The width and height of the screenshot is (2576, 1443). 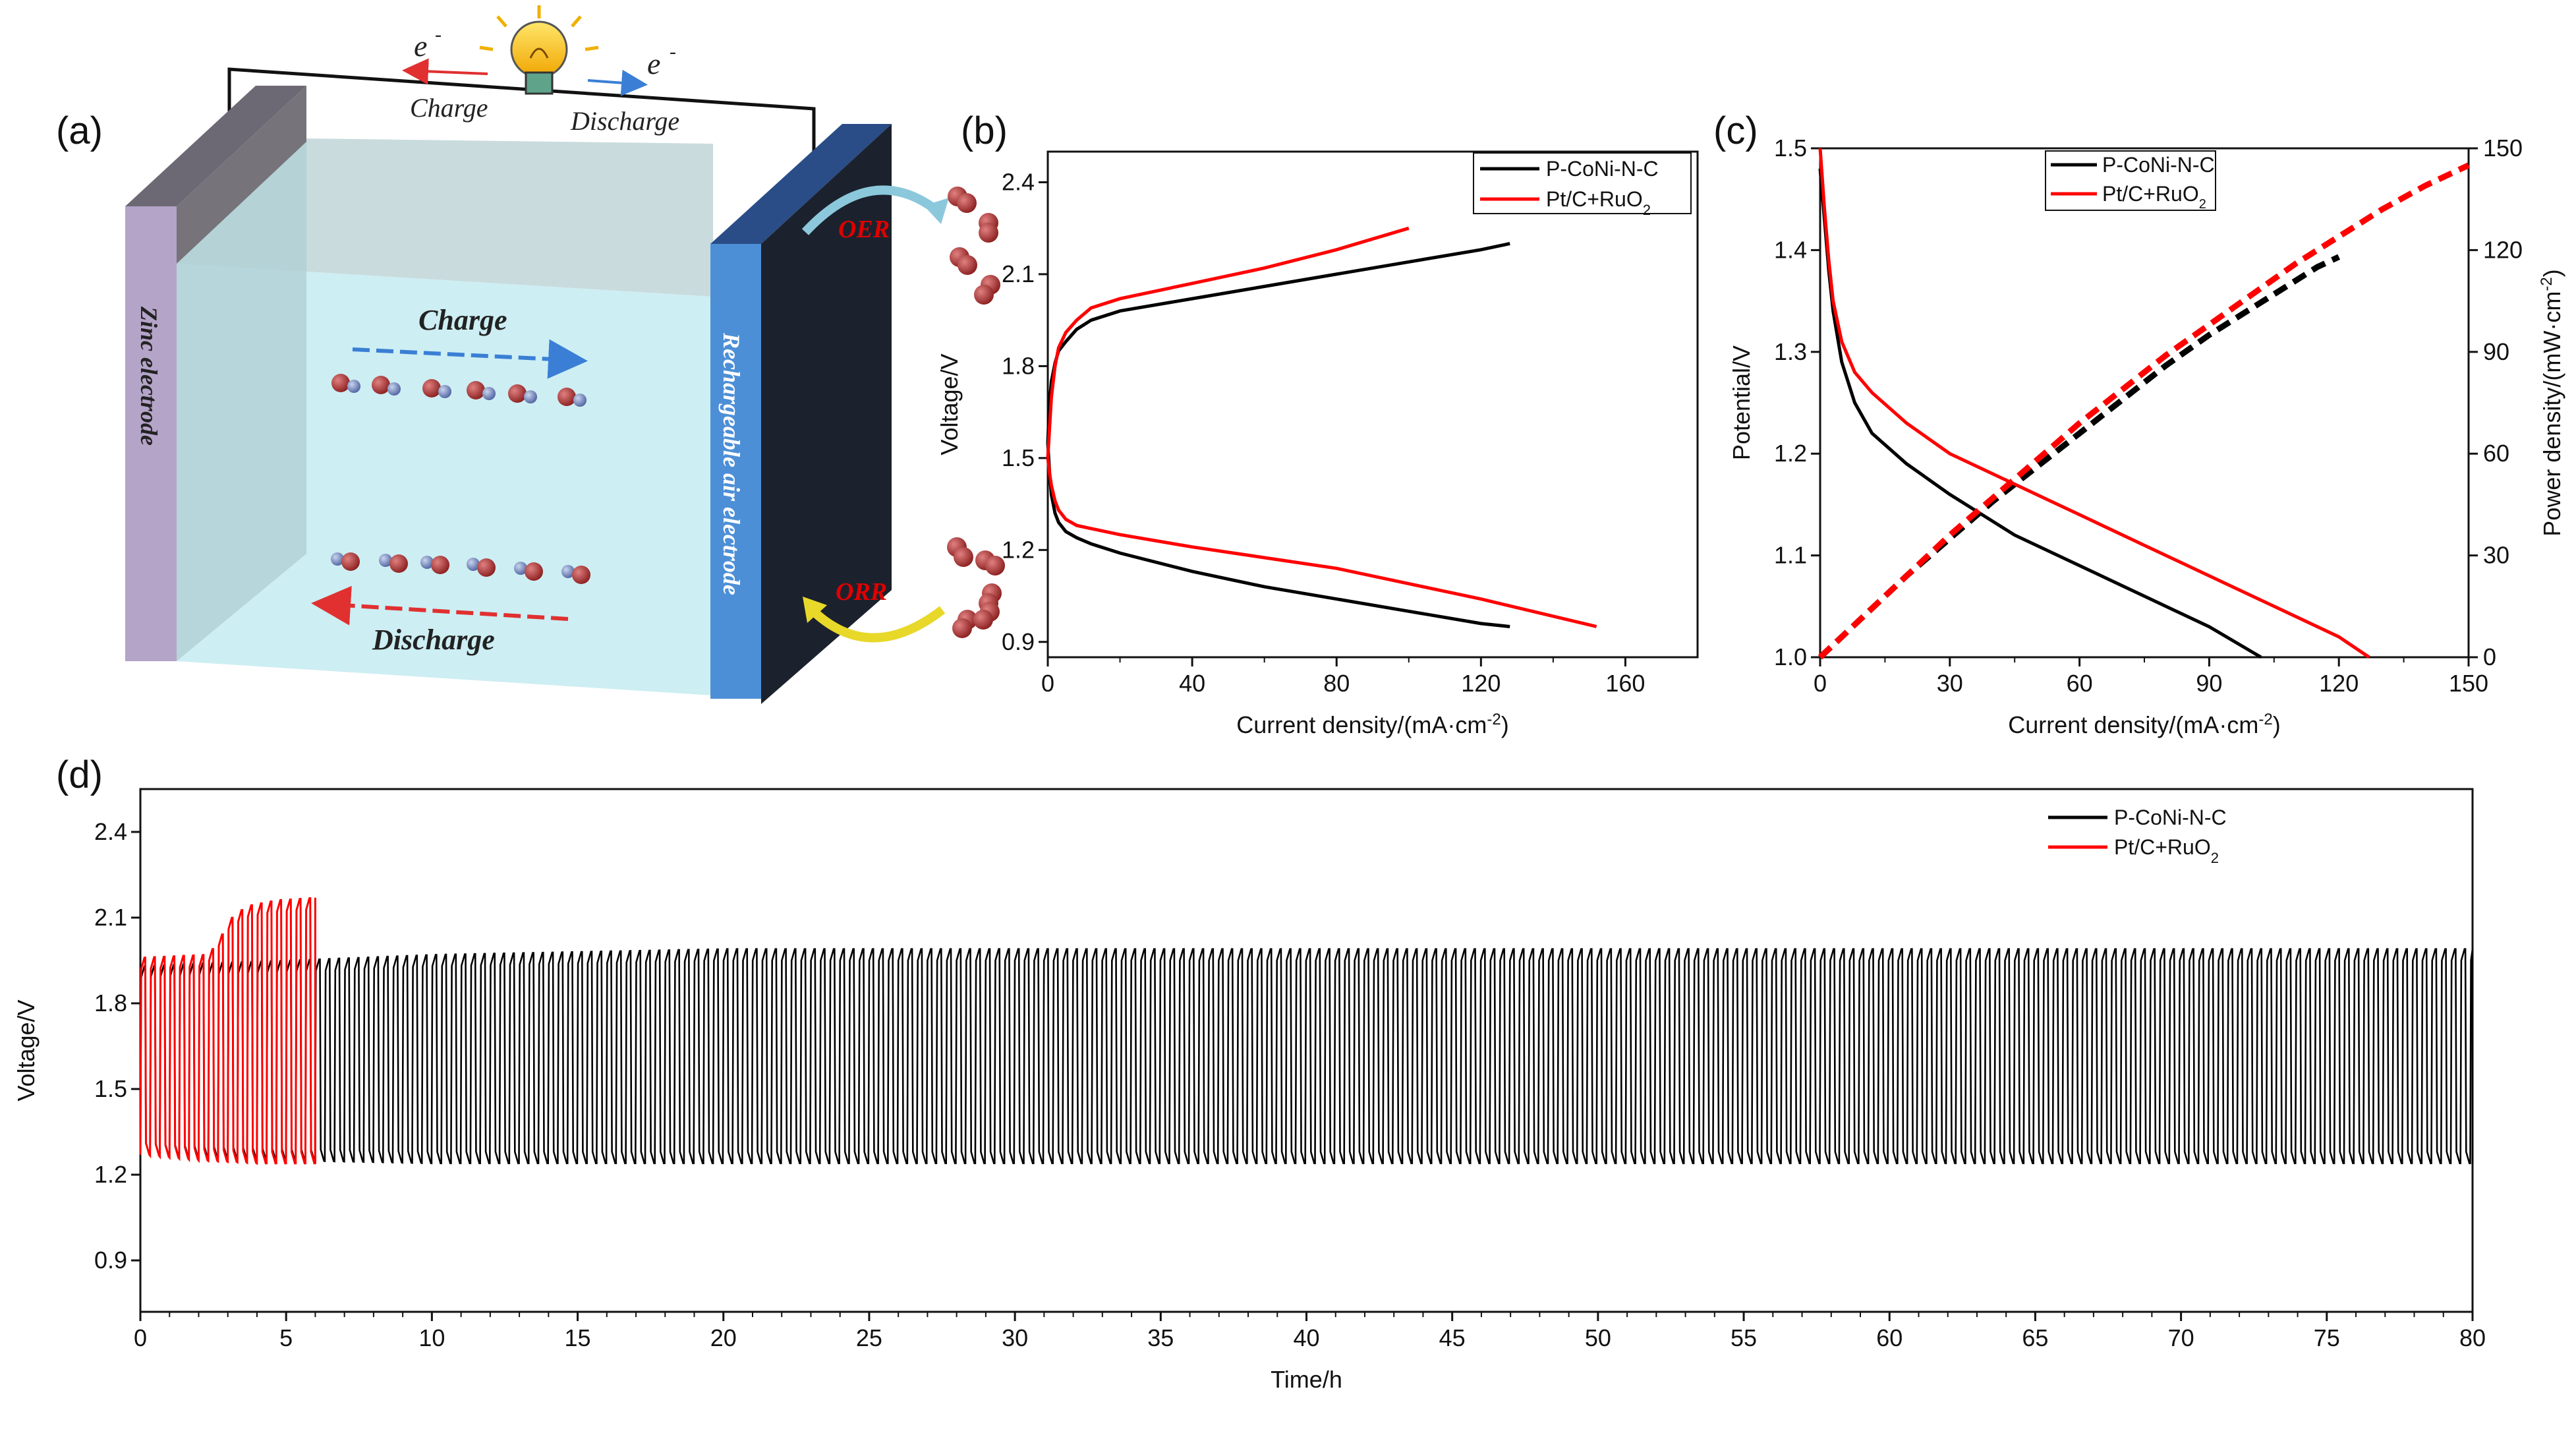 I want to click on electron-right-sup: -, so click(x=673, y=52).